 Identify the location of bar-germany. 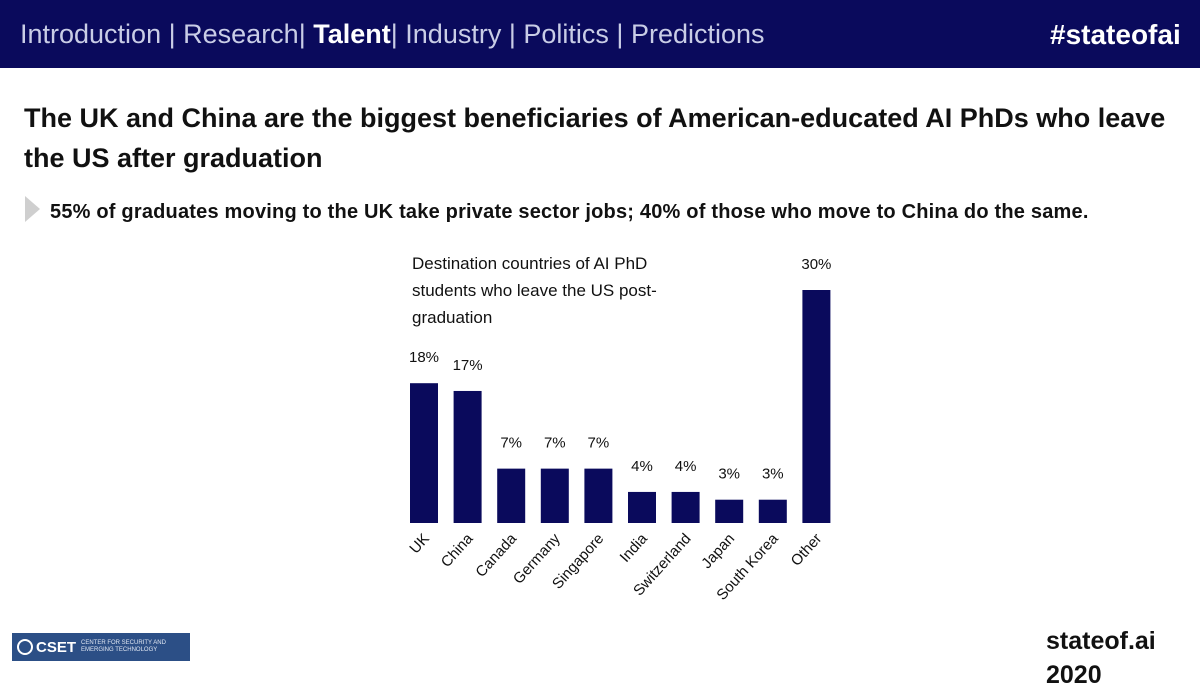
(554, 495).